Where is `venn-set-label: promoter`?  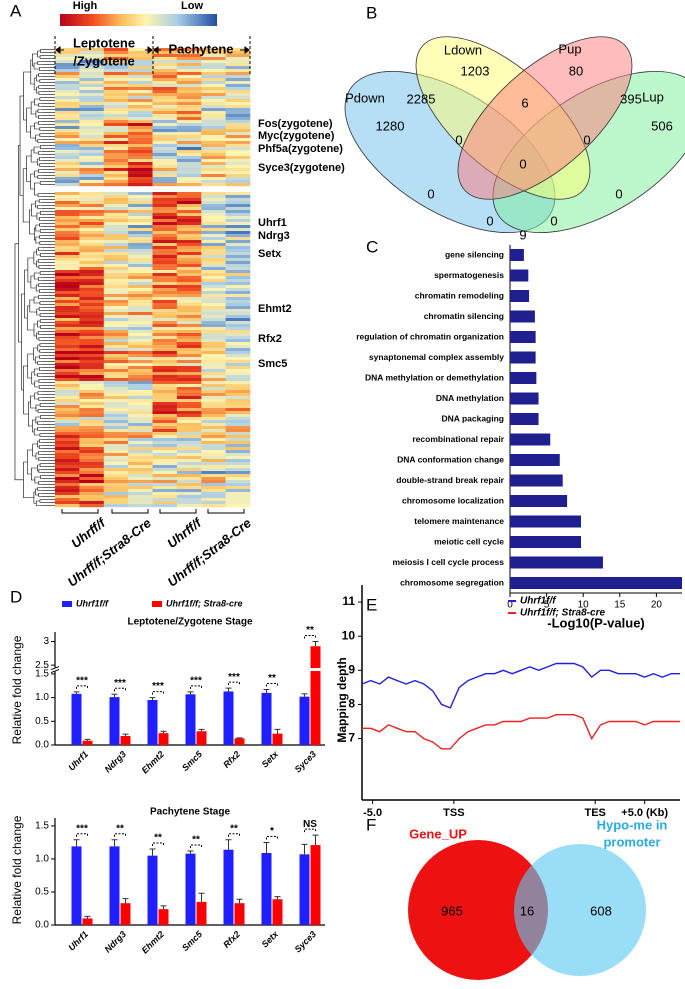
venn-set-label: promoter is located at coordinates (631, 841).